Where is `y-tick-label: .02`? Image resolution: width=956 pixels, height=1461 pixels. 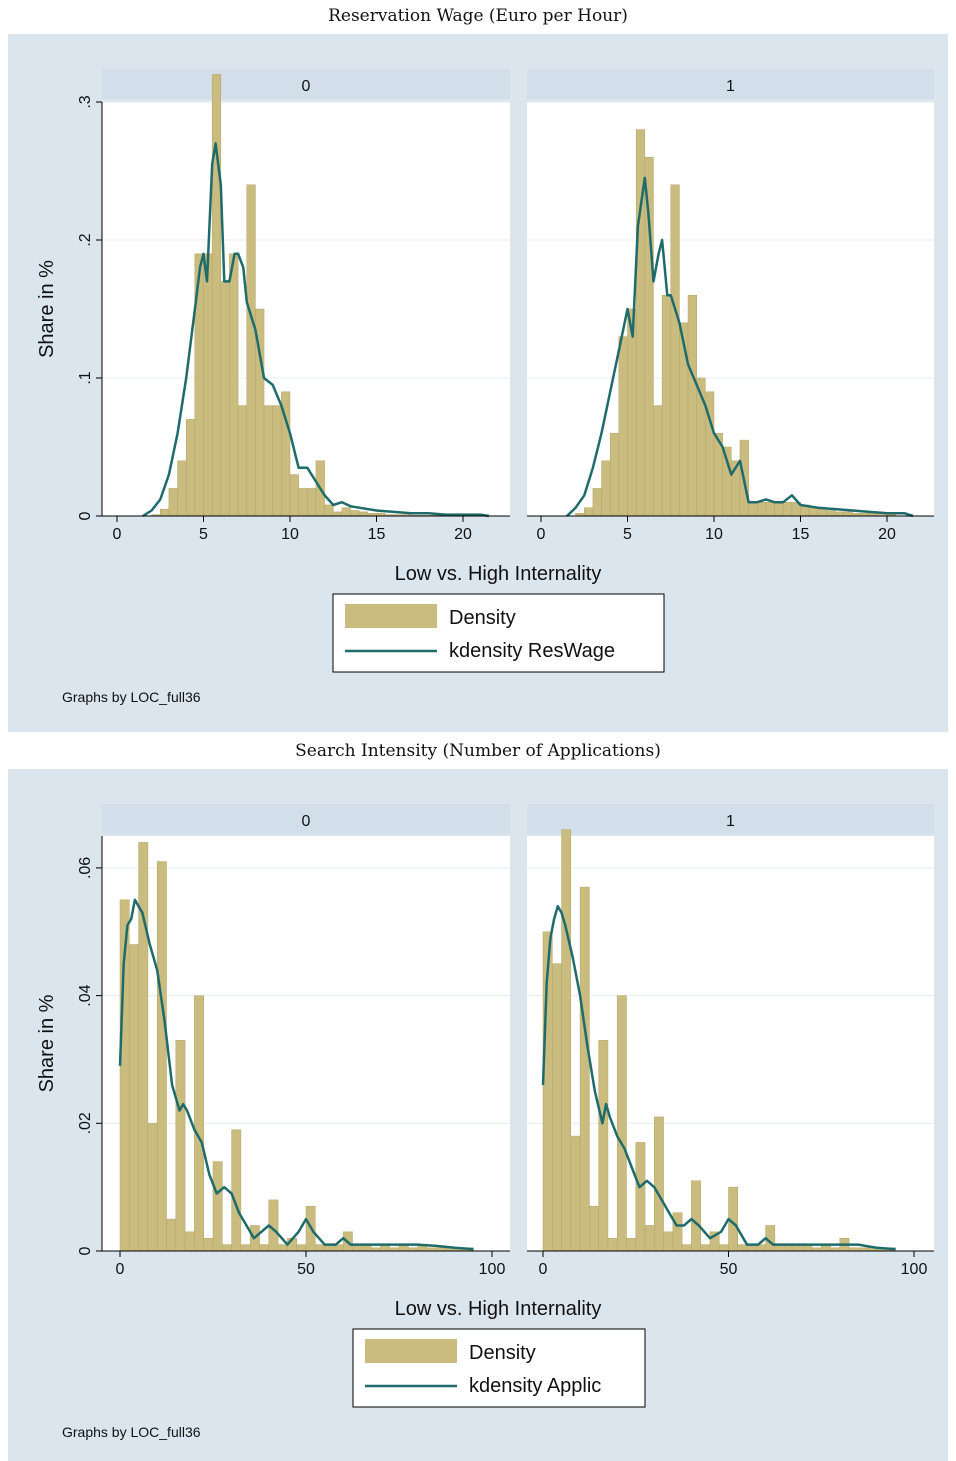
y-tick-label: .02 is located at coordinates (85, 1123).